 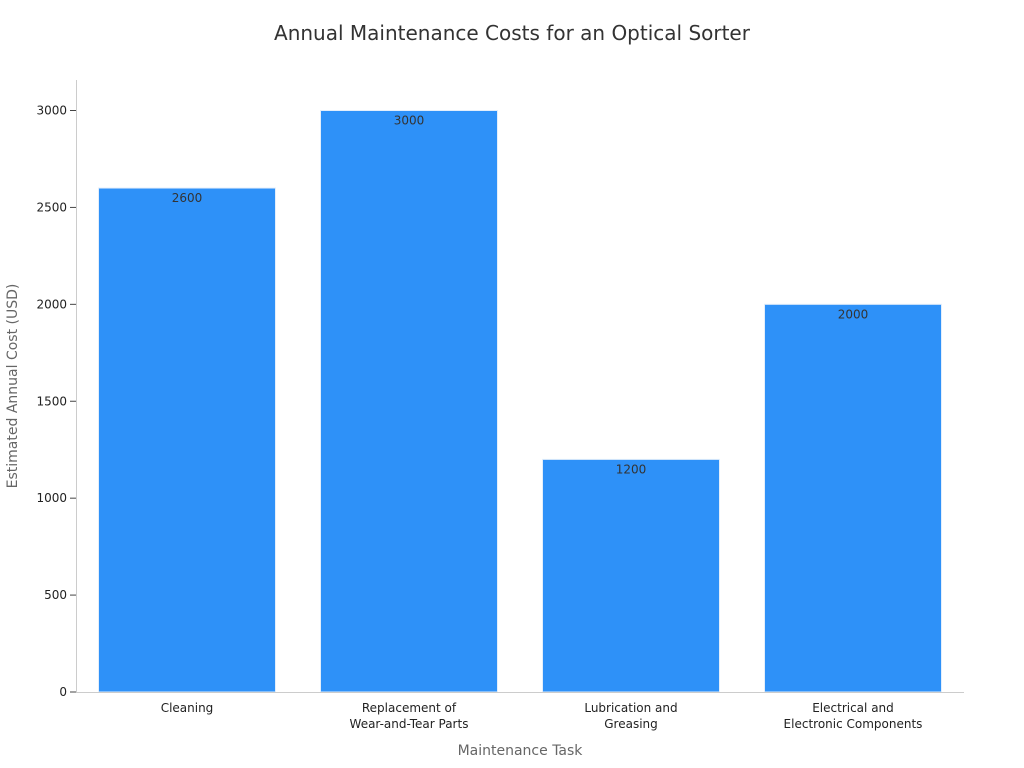 I want to click on x-tick-label-2: Lubrication and Greasing, so click(x=630, y=716).